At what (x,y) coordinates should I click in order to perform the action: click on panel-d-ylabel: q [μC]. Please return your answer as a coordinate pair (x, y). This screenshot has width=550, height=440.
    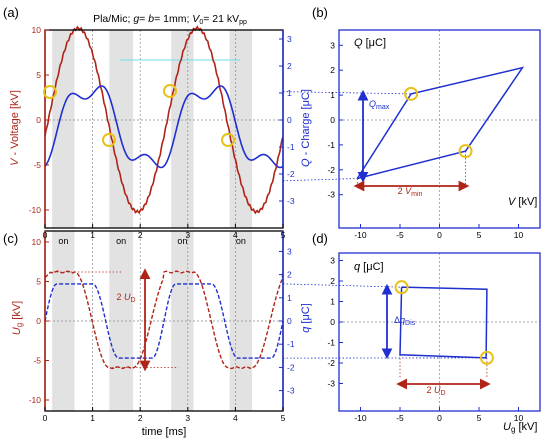
    Looking at the image, I should click on (369, 267).